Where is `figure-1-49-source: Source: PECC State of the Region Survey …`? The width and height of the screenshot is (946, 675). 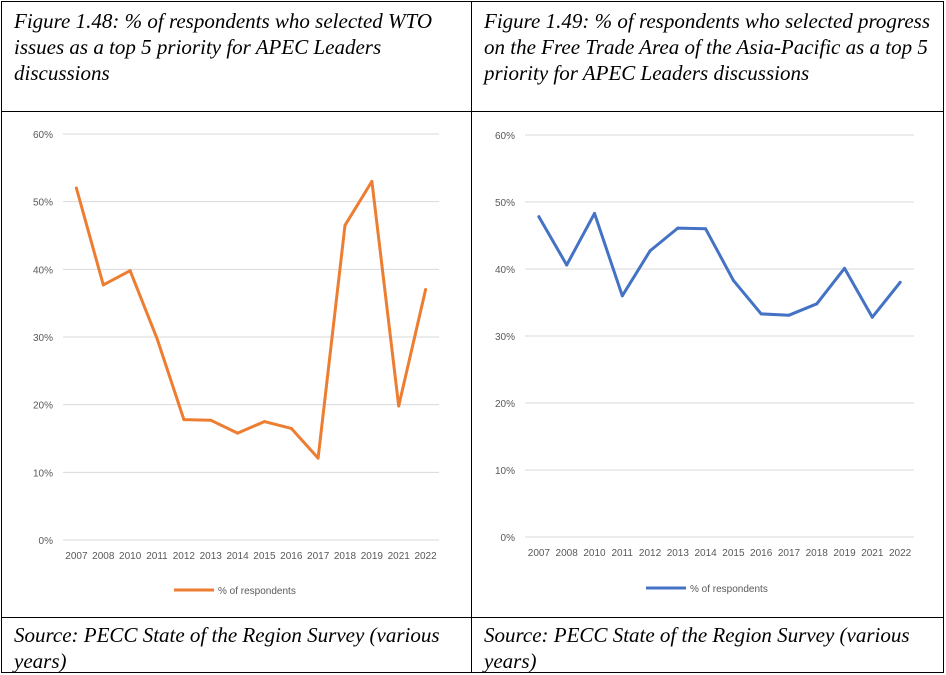 figure-1-49-source: Source: PECC State of the Region Survey … is located at coordinates (697, 648).